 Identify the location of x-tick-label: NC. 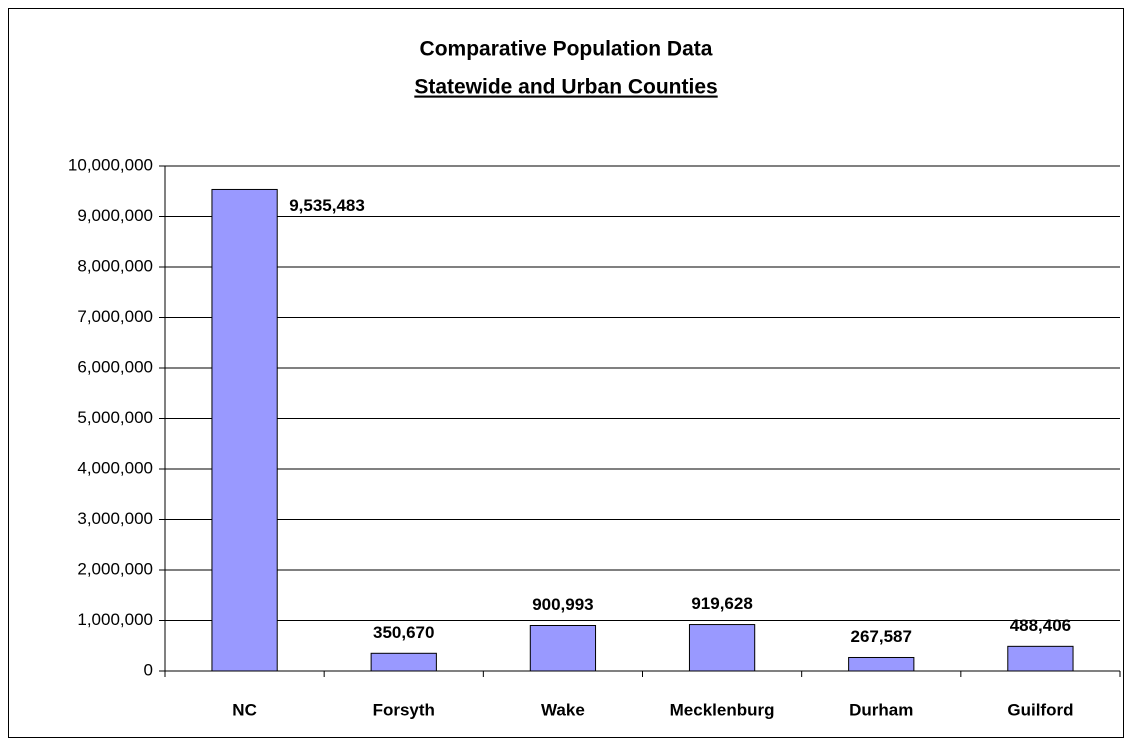
(244, 709).